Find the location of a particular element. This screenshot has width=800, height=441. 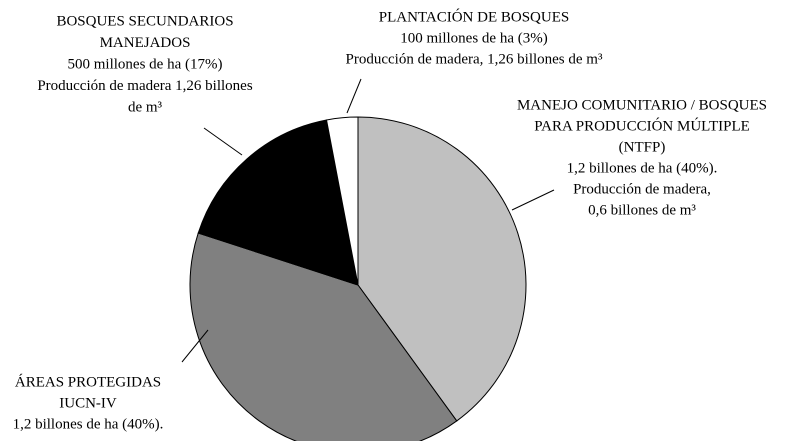

slice-label: PLANTACIÓN DE BOSQUES is located at coordinates (474, 16).